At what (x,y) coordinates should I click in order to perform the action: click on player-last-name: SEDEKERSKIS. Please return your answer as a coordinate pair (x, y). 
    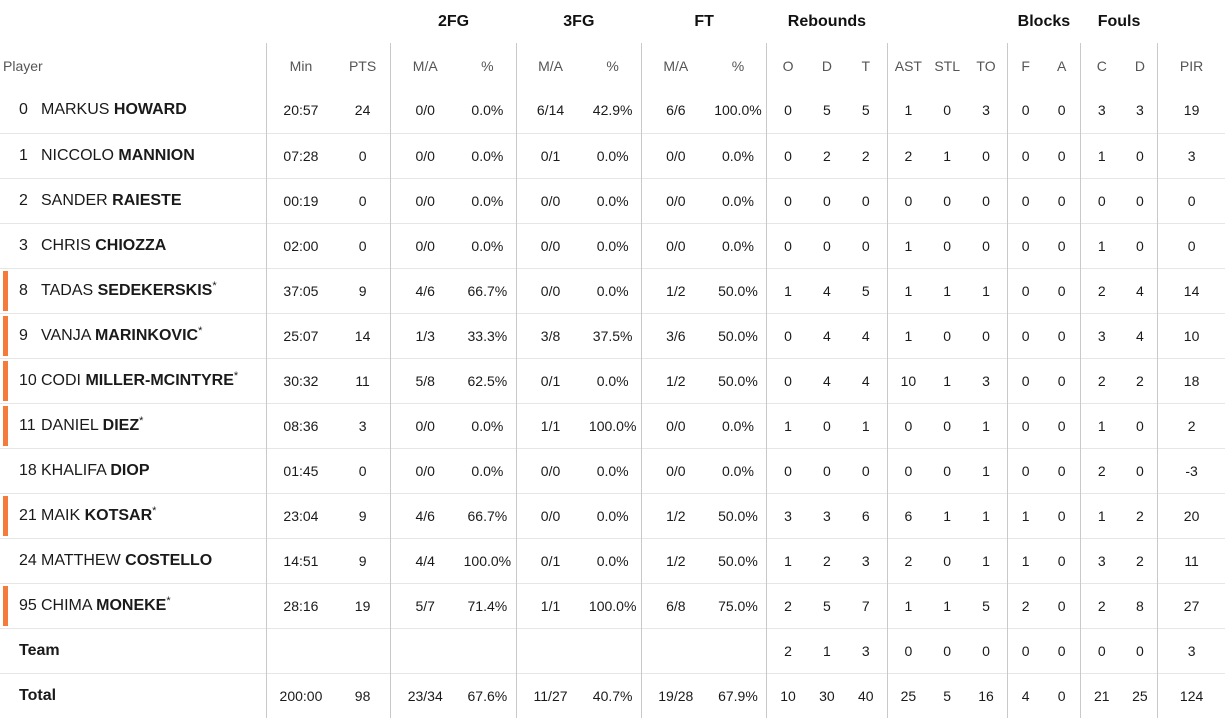
    Looking at the image, I should click on (155, 290).